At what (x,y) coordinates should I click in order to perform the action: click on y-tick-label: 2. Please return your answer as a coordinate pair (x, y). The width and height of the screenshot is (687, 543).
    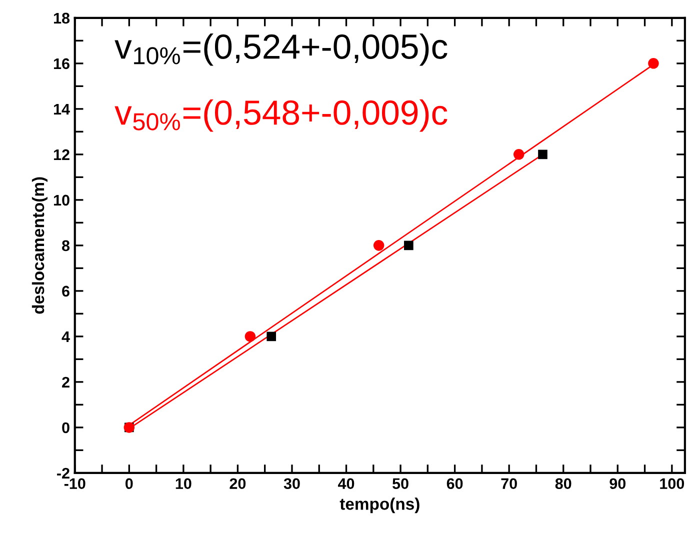
    Looking at the image, I should click on (66, 382).